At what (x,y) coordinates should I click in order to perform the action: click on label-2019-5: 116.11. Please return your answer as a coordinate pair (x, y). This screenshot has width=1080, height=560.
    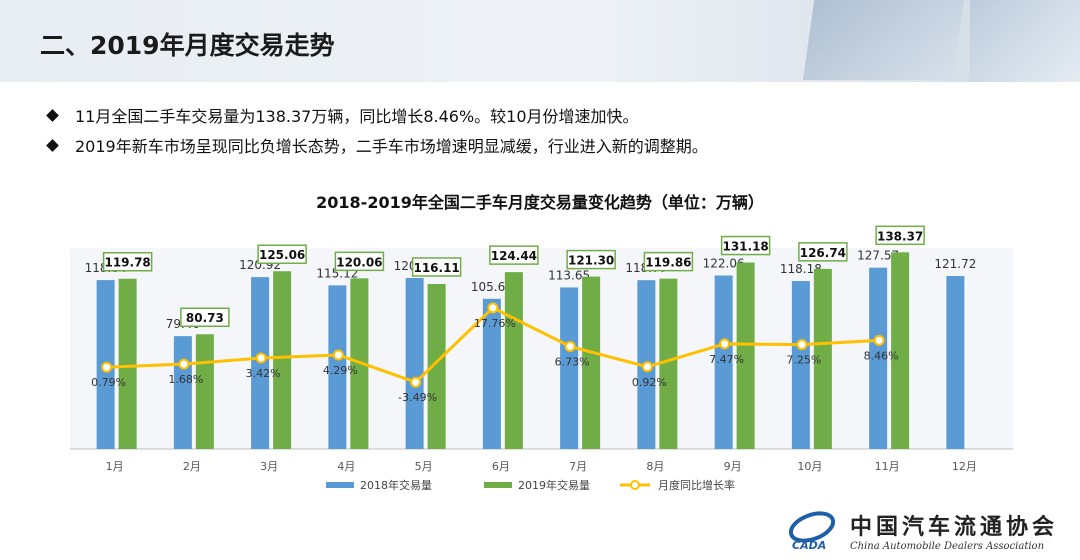
    Looking at the image, I should click on (436, 268).